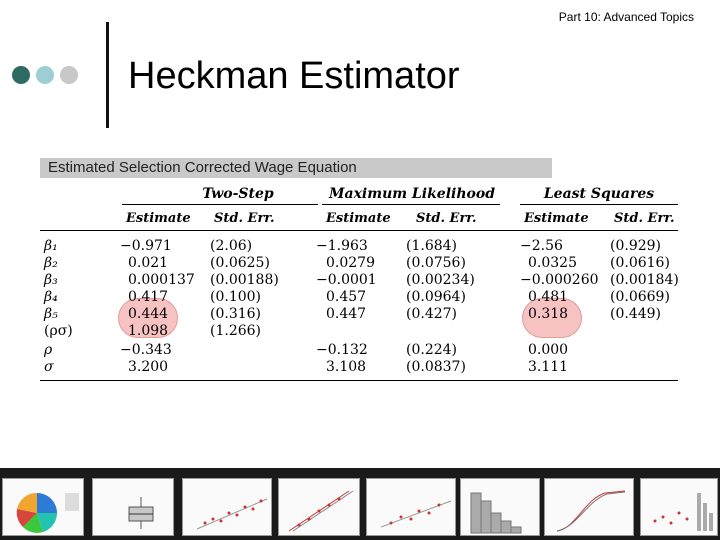 This screenshot has height=540, width=720. What do you see at coordinates (599, 194) in the screenshot?
I see `group-least-squares: Least Squares` at bounding box center [599, 194].